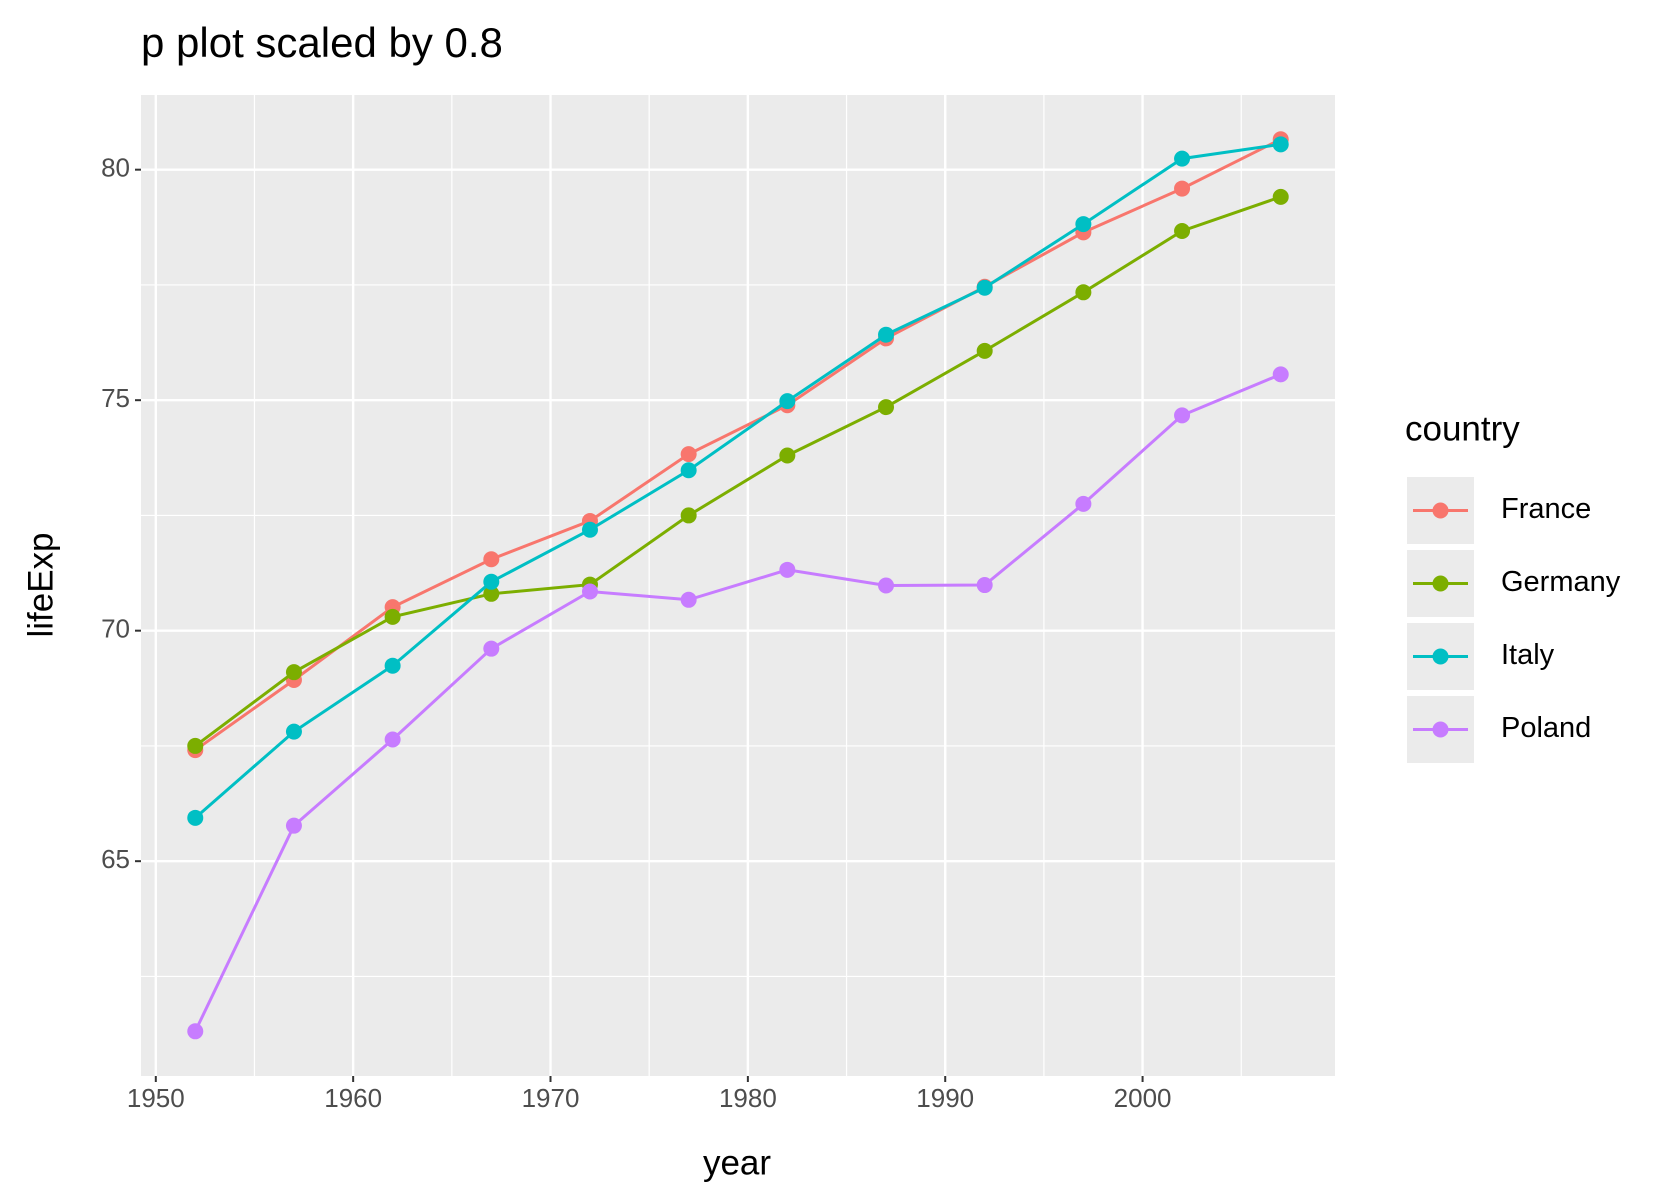 This screenshot has width=1680, height=1199. What do you see at coordinates (115, 629) in the screenshot?
I see `y-tick-label: 70` at bounding box center [115, 629].